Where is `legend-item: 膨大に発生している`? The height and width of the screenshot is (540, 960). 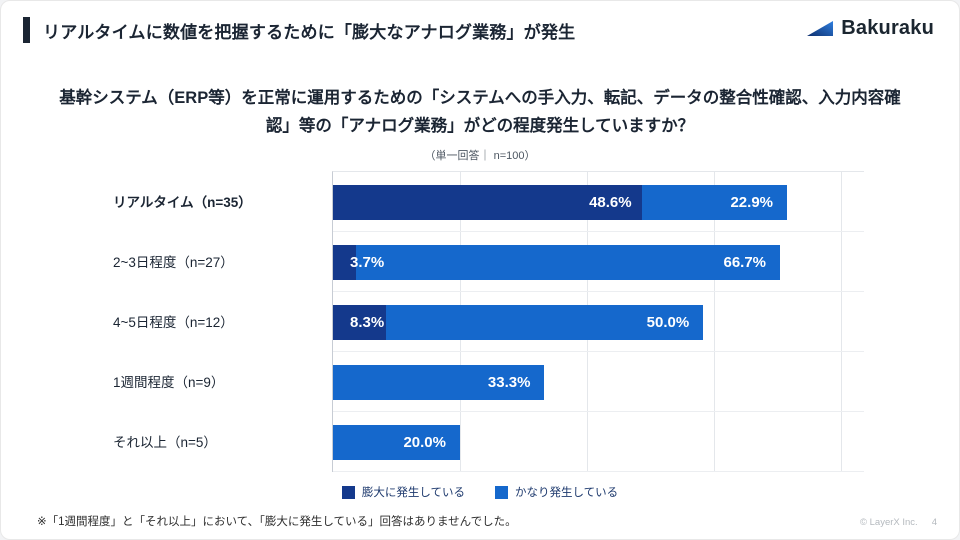
legend-item: 膨大に発生している is located at coordinates (403, 492).